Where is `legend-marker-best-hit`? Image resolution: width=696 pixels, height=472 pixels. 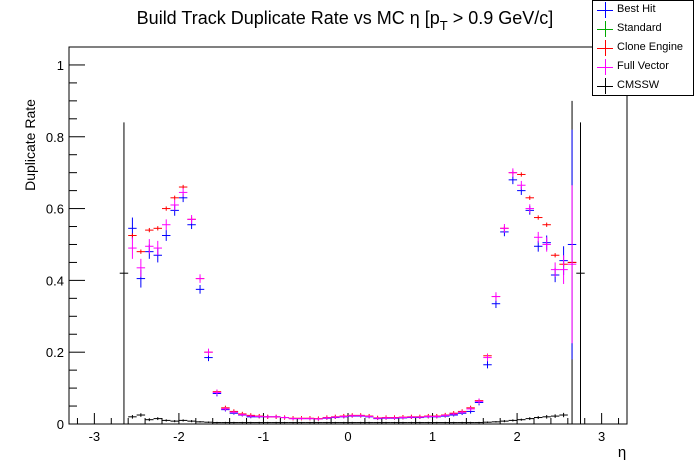
legend-marker-best-hit is located at coordinates (605, 10).